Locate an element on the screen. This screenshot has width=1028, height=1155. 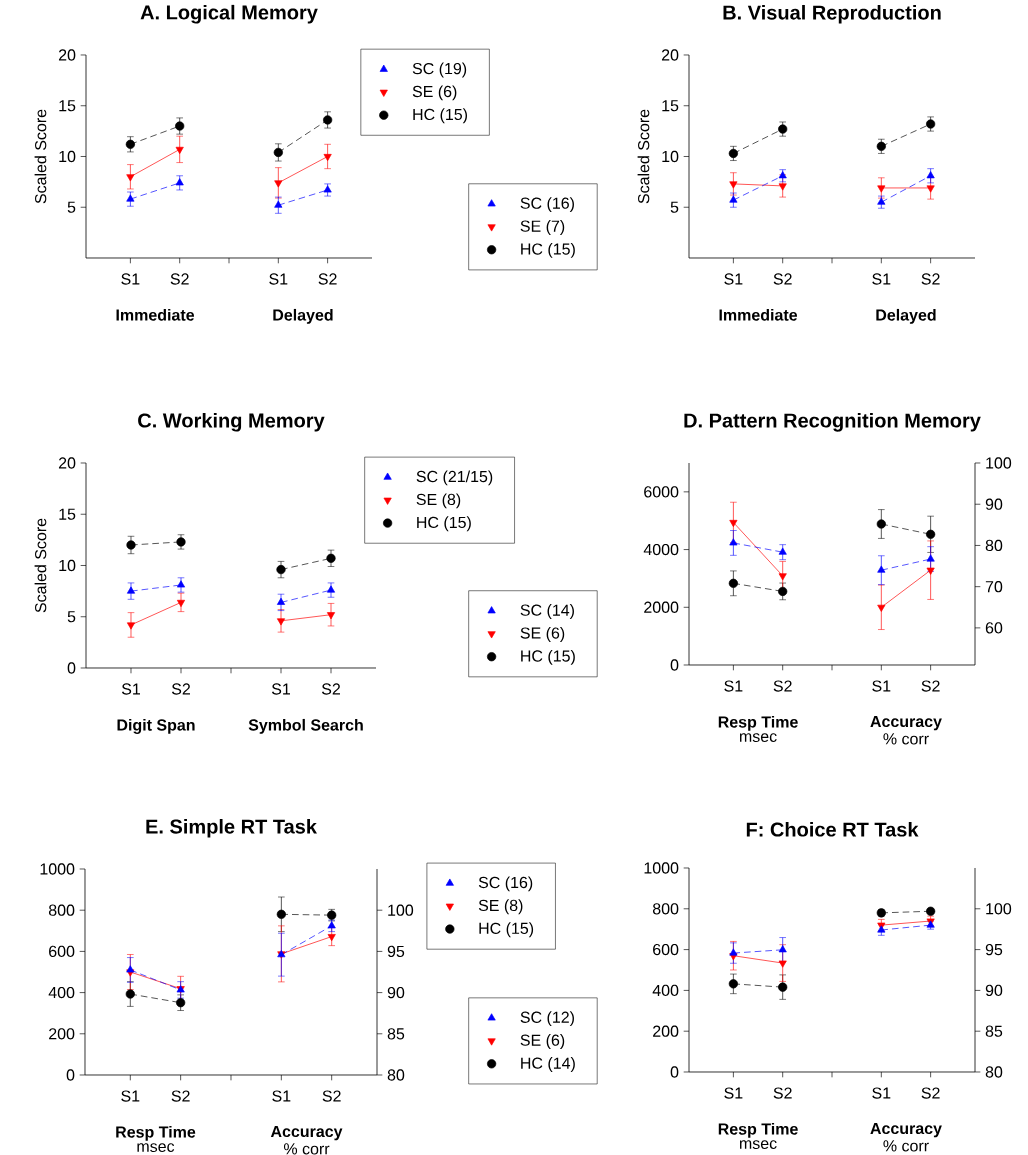
legend-label: SC (12) is located at coordinates (547, 1019).